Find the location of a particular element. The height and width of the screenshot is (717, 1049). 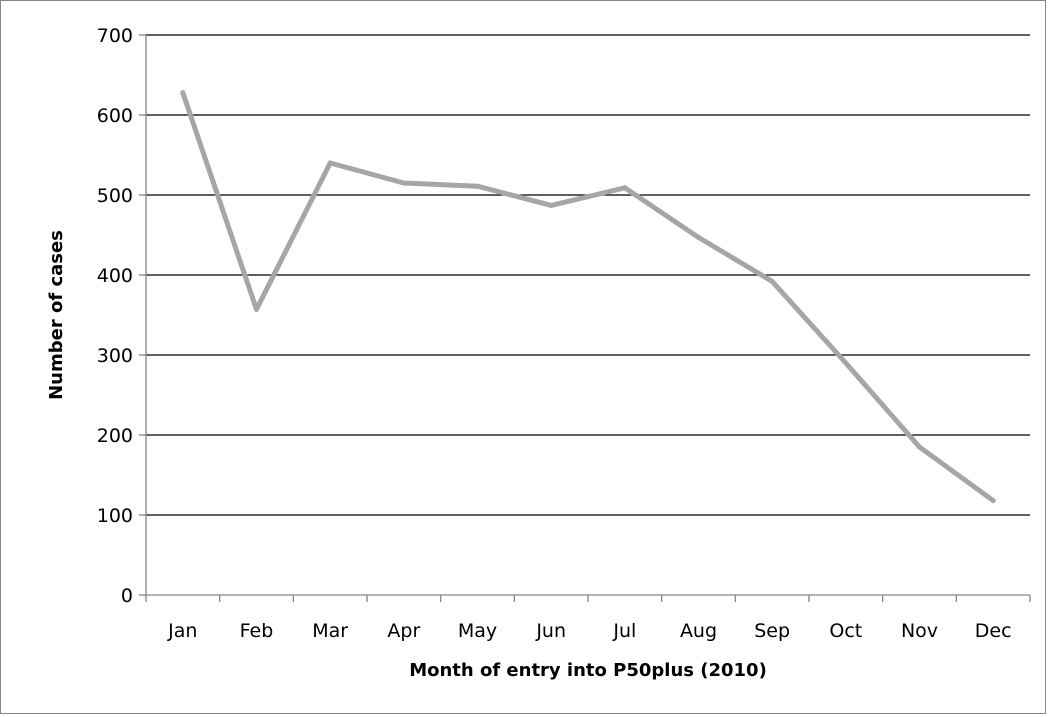

x-tick-label: Aug is located at coordinates (698, 631).